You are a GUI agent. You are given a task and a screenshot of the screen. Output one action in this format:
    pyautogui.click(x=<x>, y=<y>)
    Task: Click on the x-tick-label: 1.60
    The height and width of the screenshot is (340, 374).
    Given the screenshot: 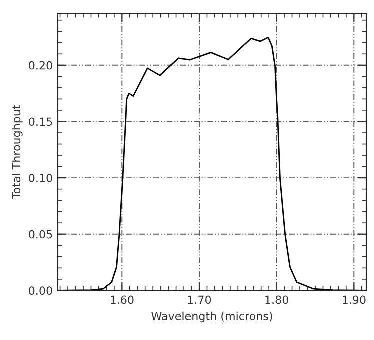 What is the action you would take?
    pyautogui.click(x=122, y=300)
    